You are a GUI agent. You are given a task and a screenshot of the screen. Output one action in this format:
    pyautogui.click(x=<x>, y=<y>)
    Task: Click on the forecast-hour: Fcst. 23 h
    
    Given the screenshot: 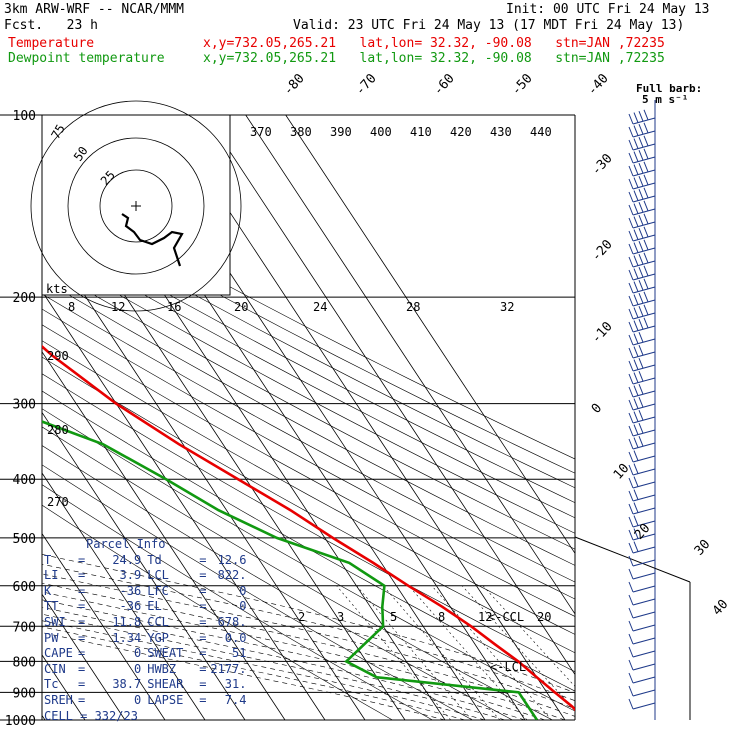 What is the action you would take?
    pyautogui.click(x=51, y=25)
    